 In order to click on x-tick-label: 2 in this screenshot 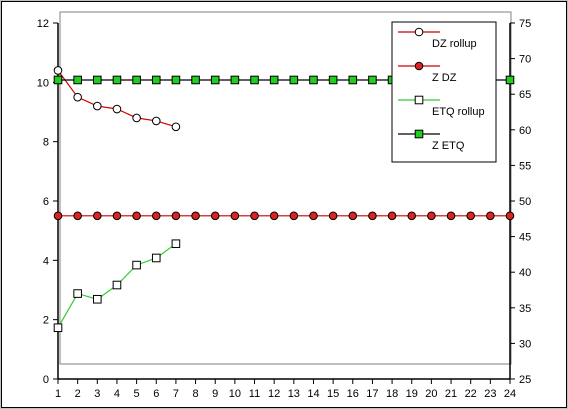, I will do `click(78, 394)`.